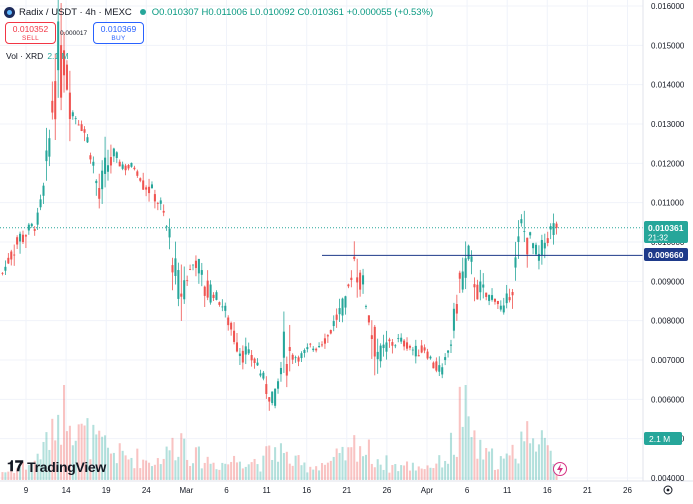  I want to click on time-tick-label: 14, so click(66, 490).